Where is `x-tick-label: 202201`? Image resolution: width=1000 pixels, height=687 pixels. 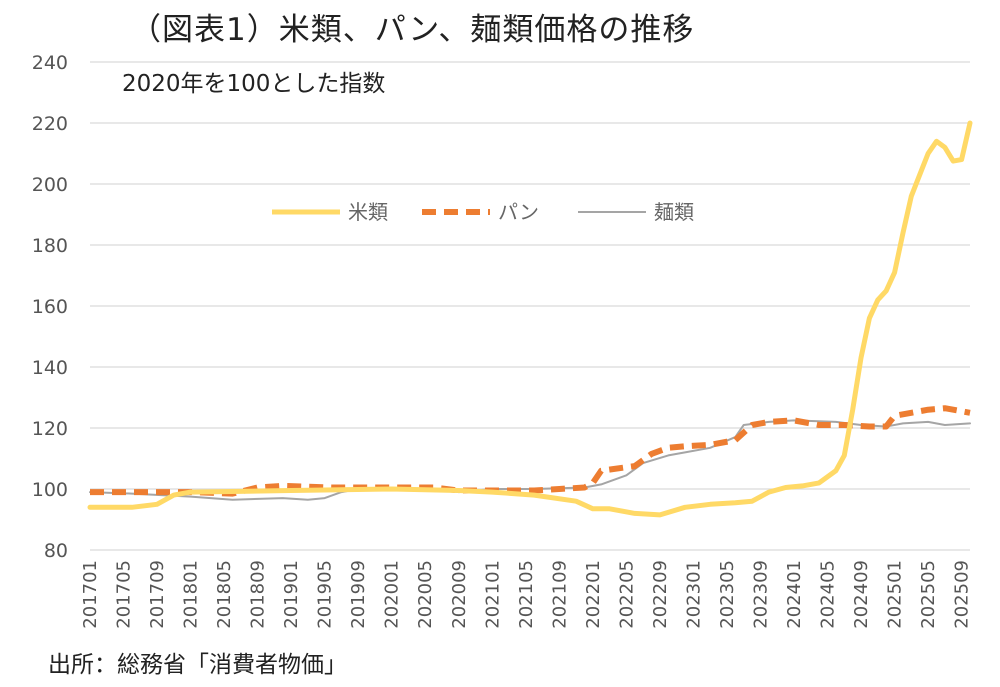 x-tick-label: 202201 is located at coordinates (593, 594).